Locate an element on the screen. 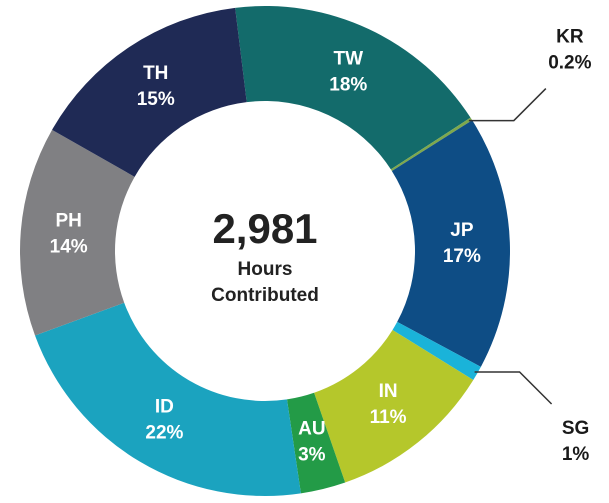 The height and width of the screenshot is (503, 609). slice-label: SG is located at coordinates (575, 428).